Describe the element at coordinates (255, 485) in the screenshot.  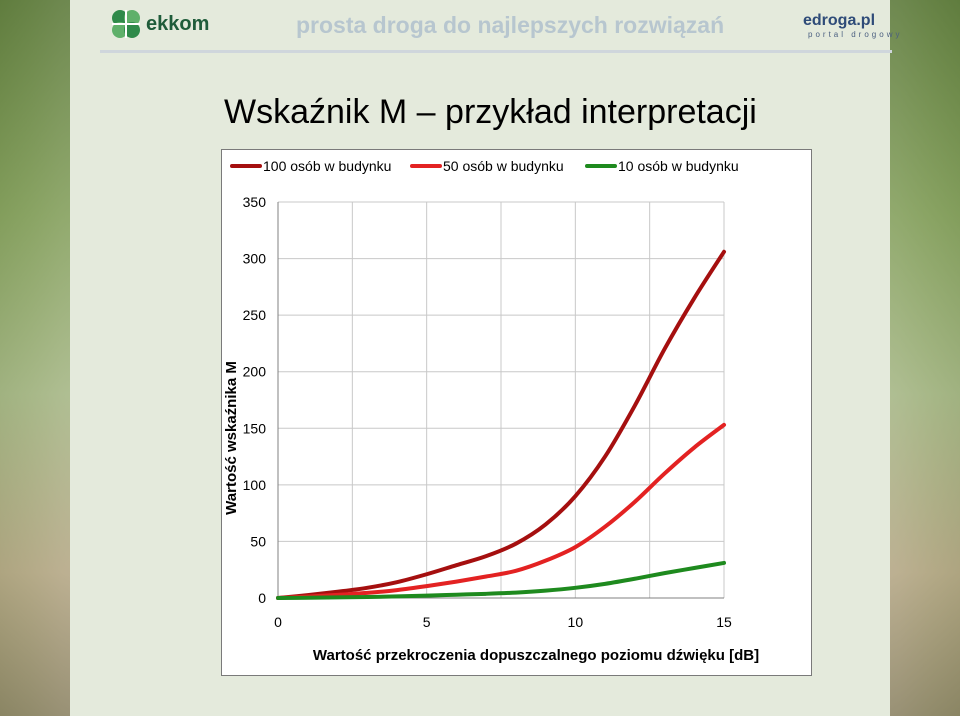
I see `y-tick-label: 100` at that location.